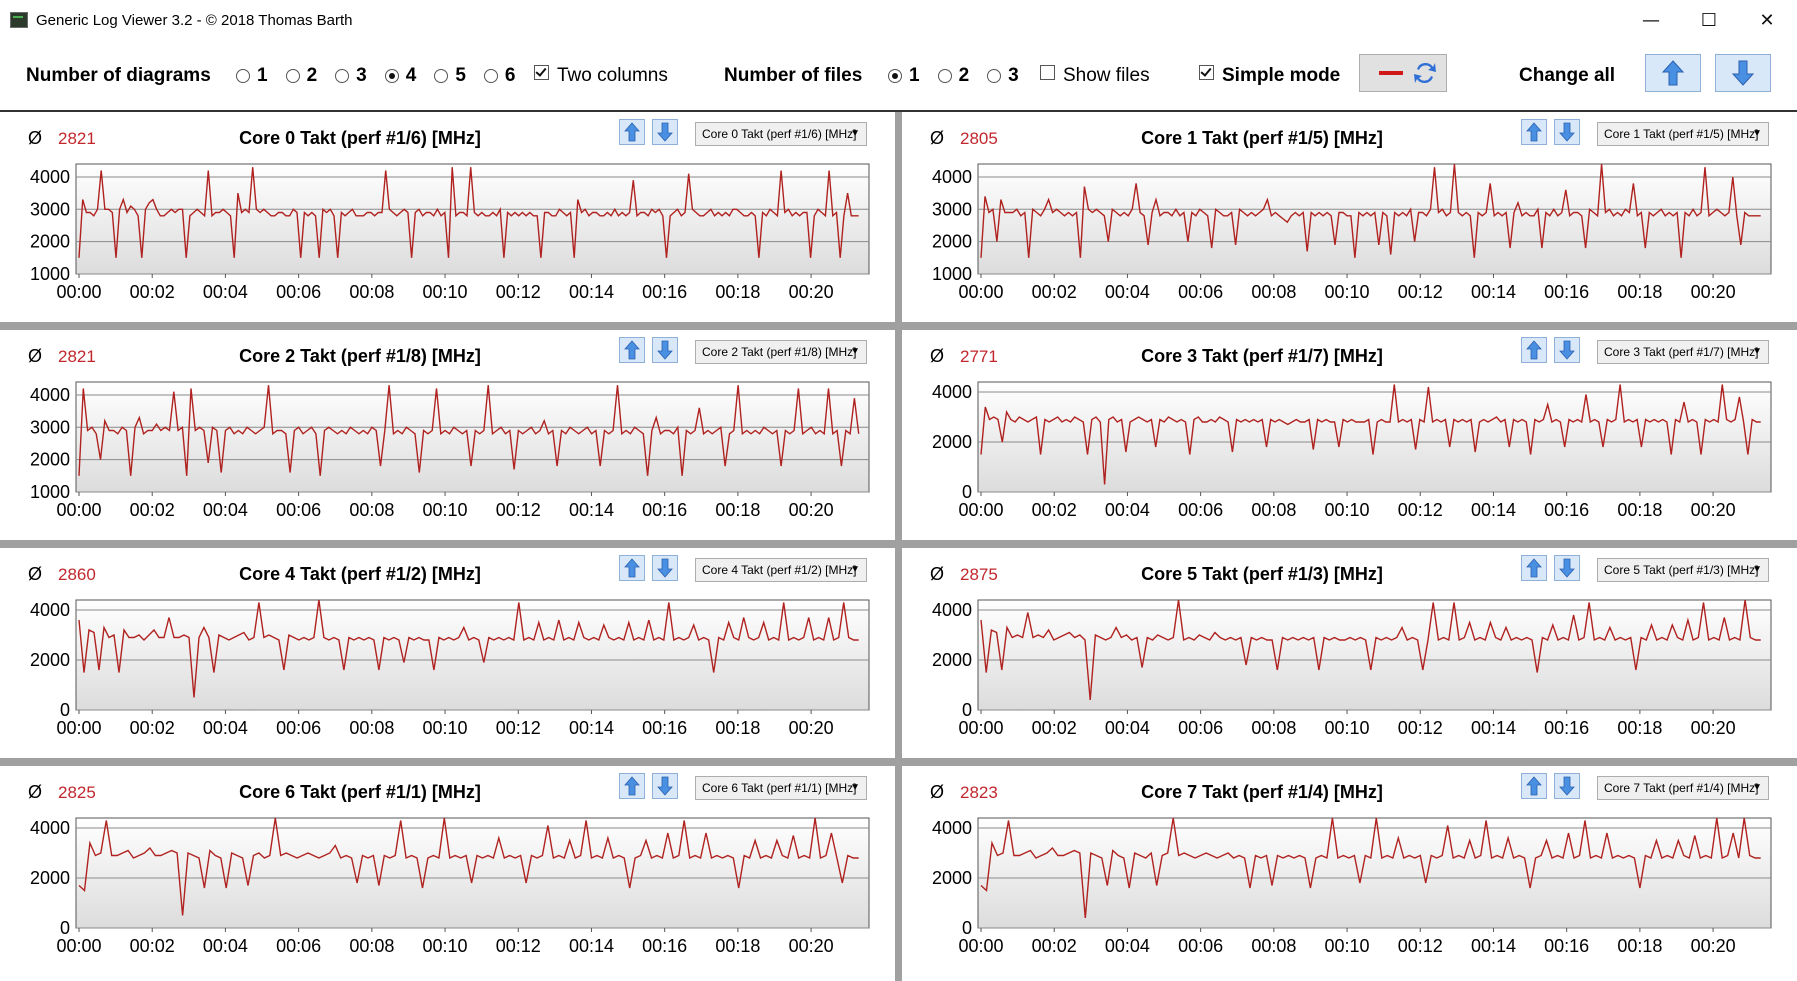  I want to click on average-value: 2860, so click(77, 574).